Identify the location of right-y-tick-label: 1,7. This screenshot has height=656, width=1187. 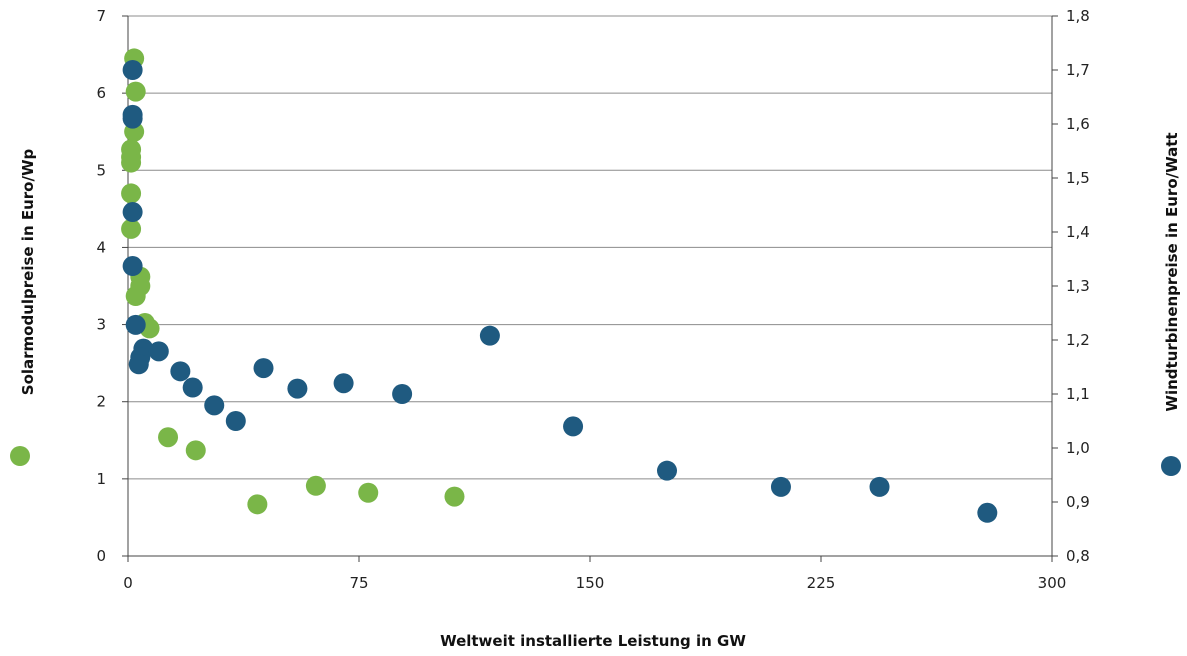
(1078, 70).